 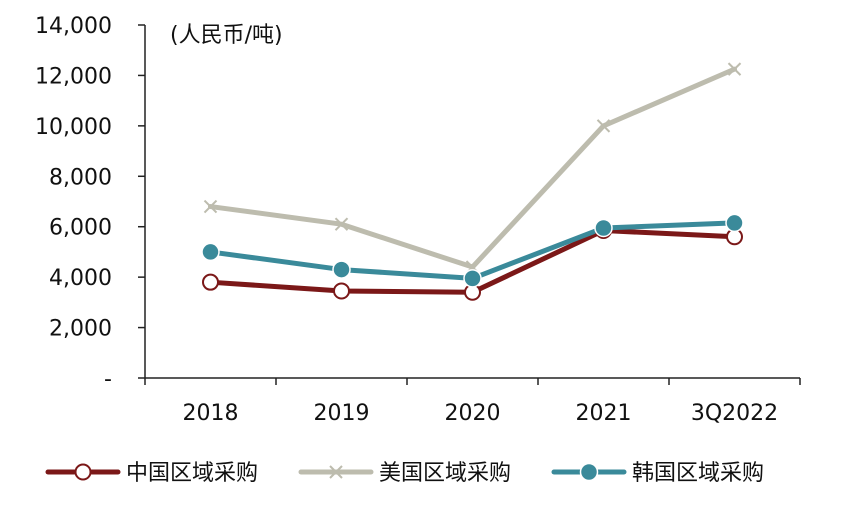 I want to click on y-tick-label: 10,000, so click(x=73, y=127).